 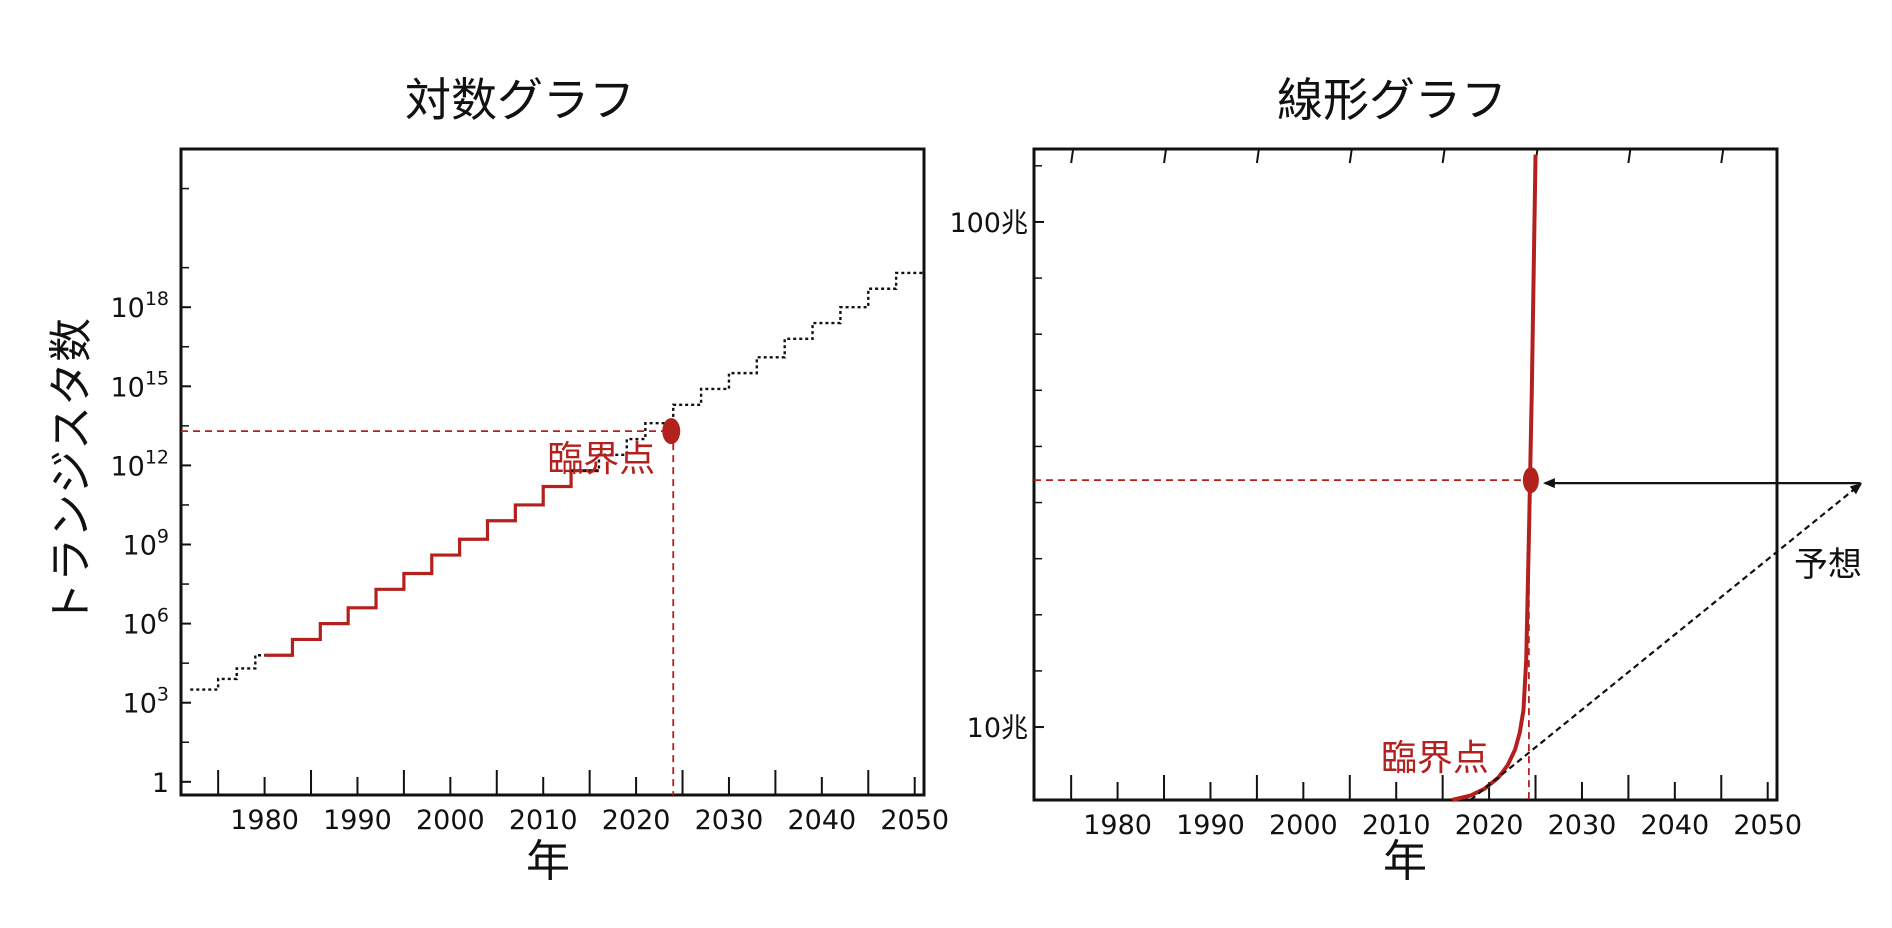 What do you see at coordinates (1666, 641) in the screenshot?
I see `forecast-dashed-arrow` at bounding box center [1666, 641].